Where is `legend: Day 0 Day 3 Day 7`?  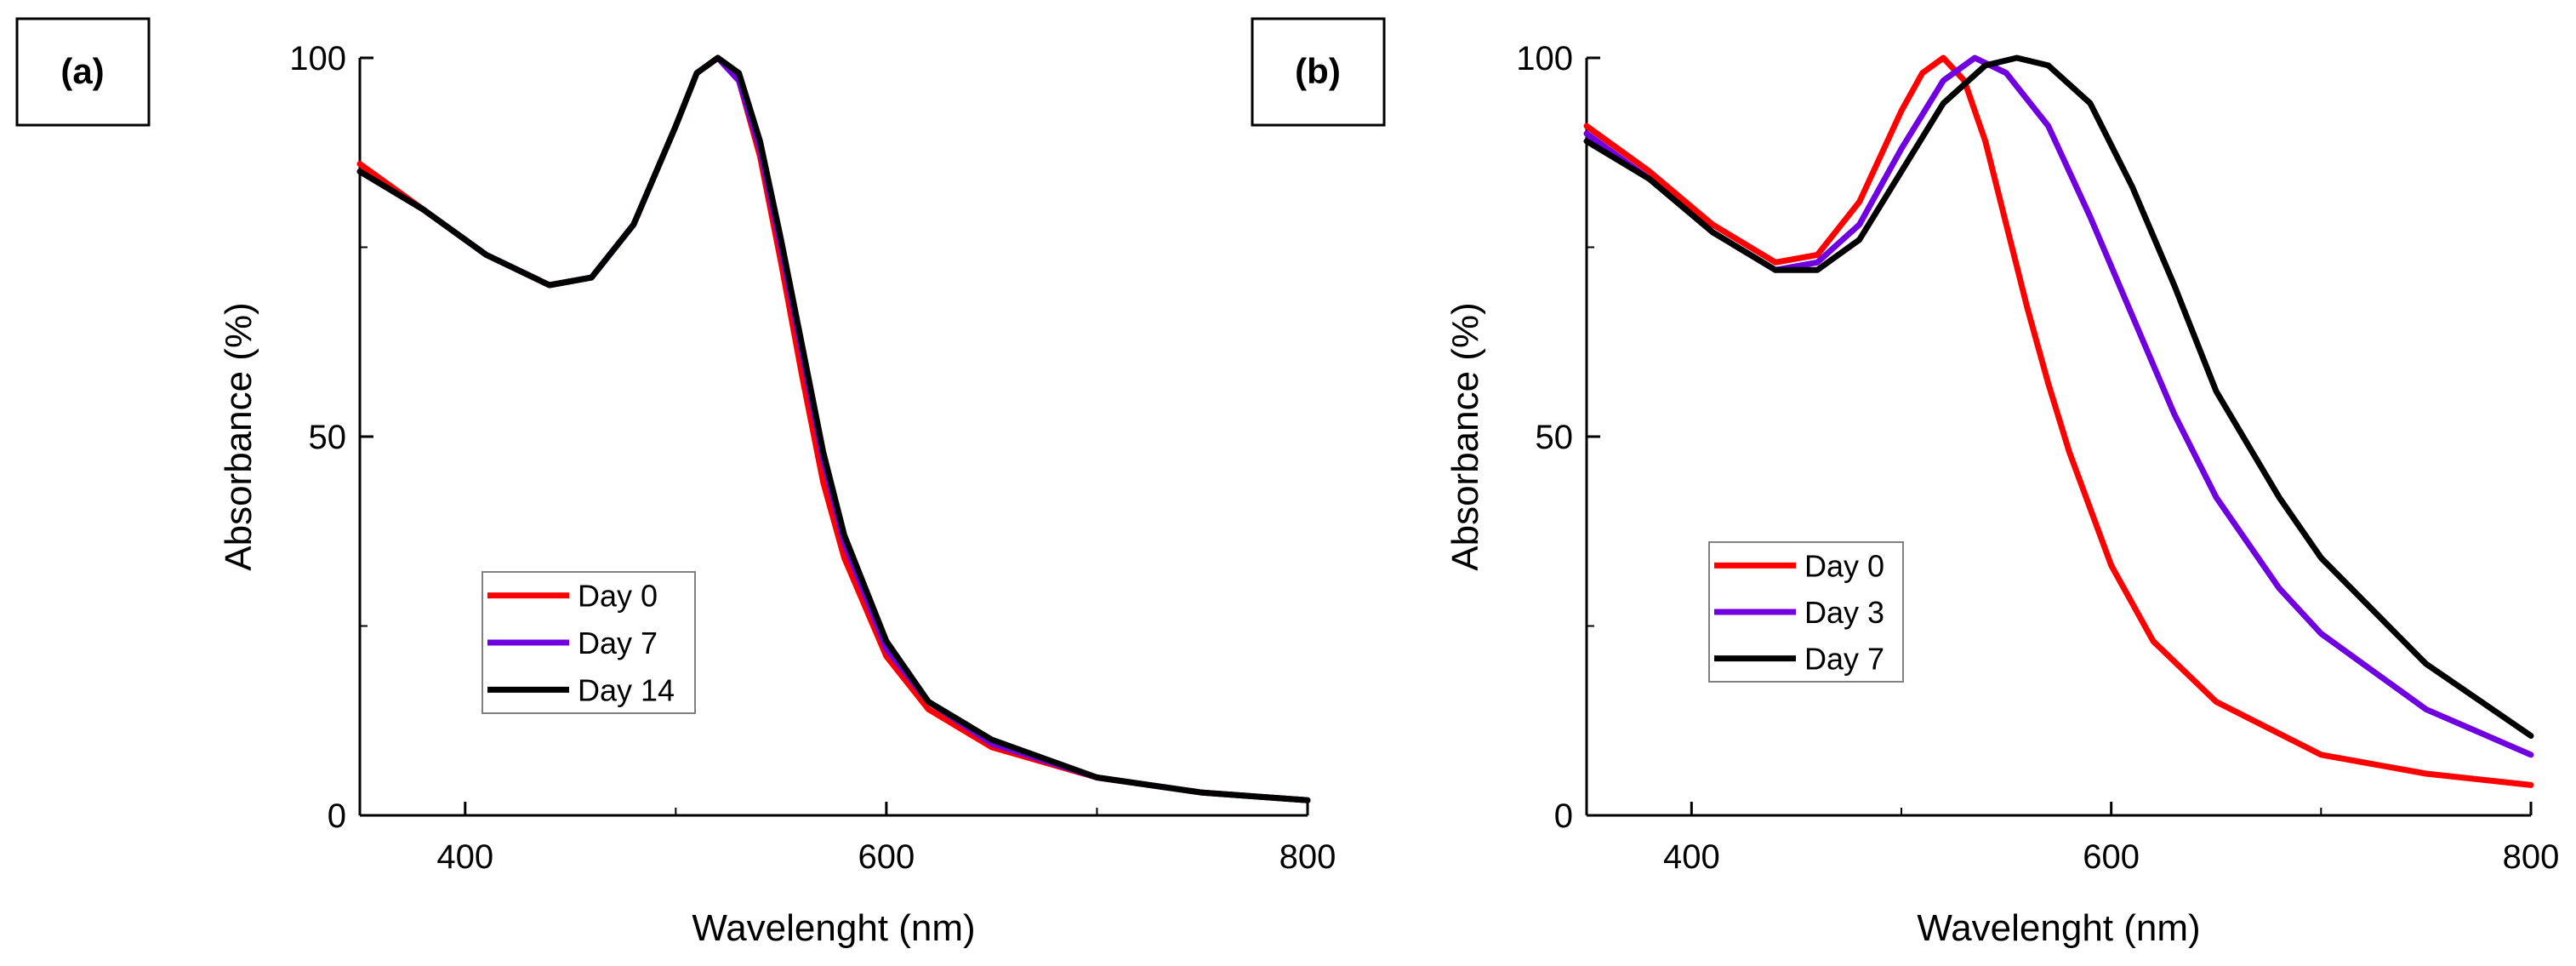
legend: Day 0 Day 3 Day 7 is located at coordinates (1806, 612).